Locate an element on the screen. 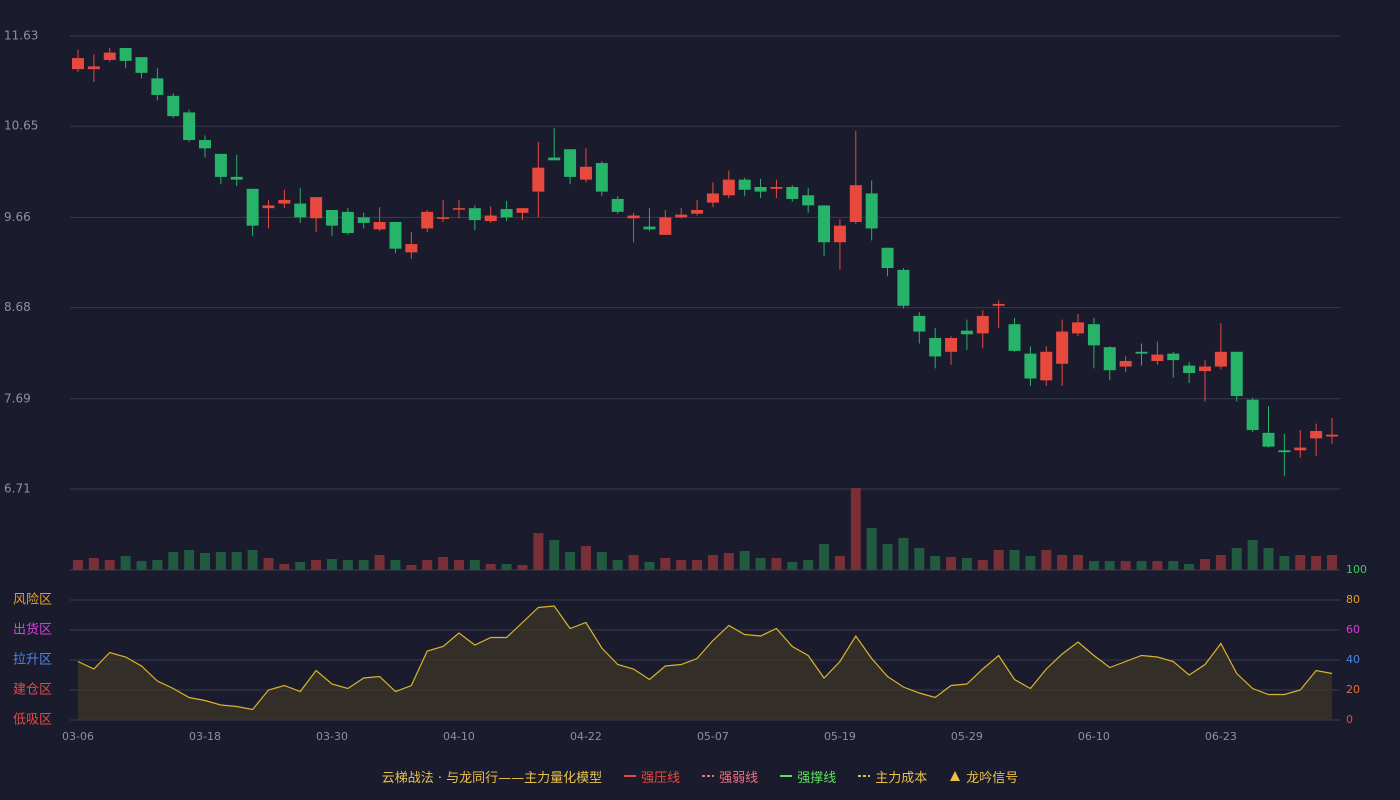 Image resolution: width=1400 pixels, height=800 pixels. indicator-line is located at coordinates (705, 658).